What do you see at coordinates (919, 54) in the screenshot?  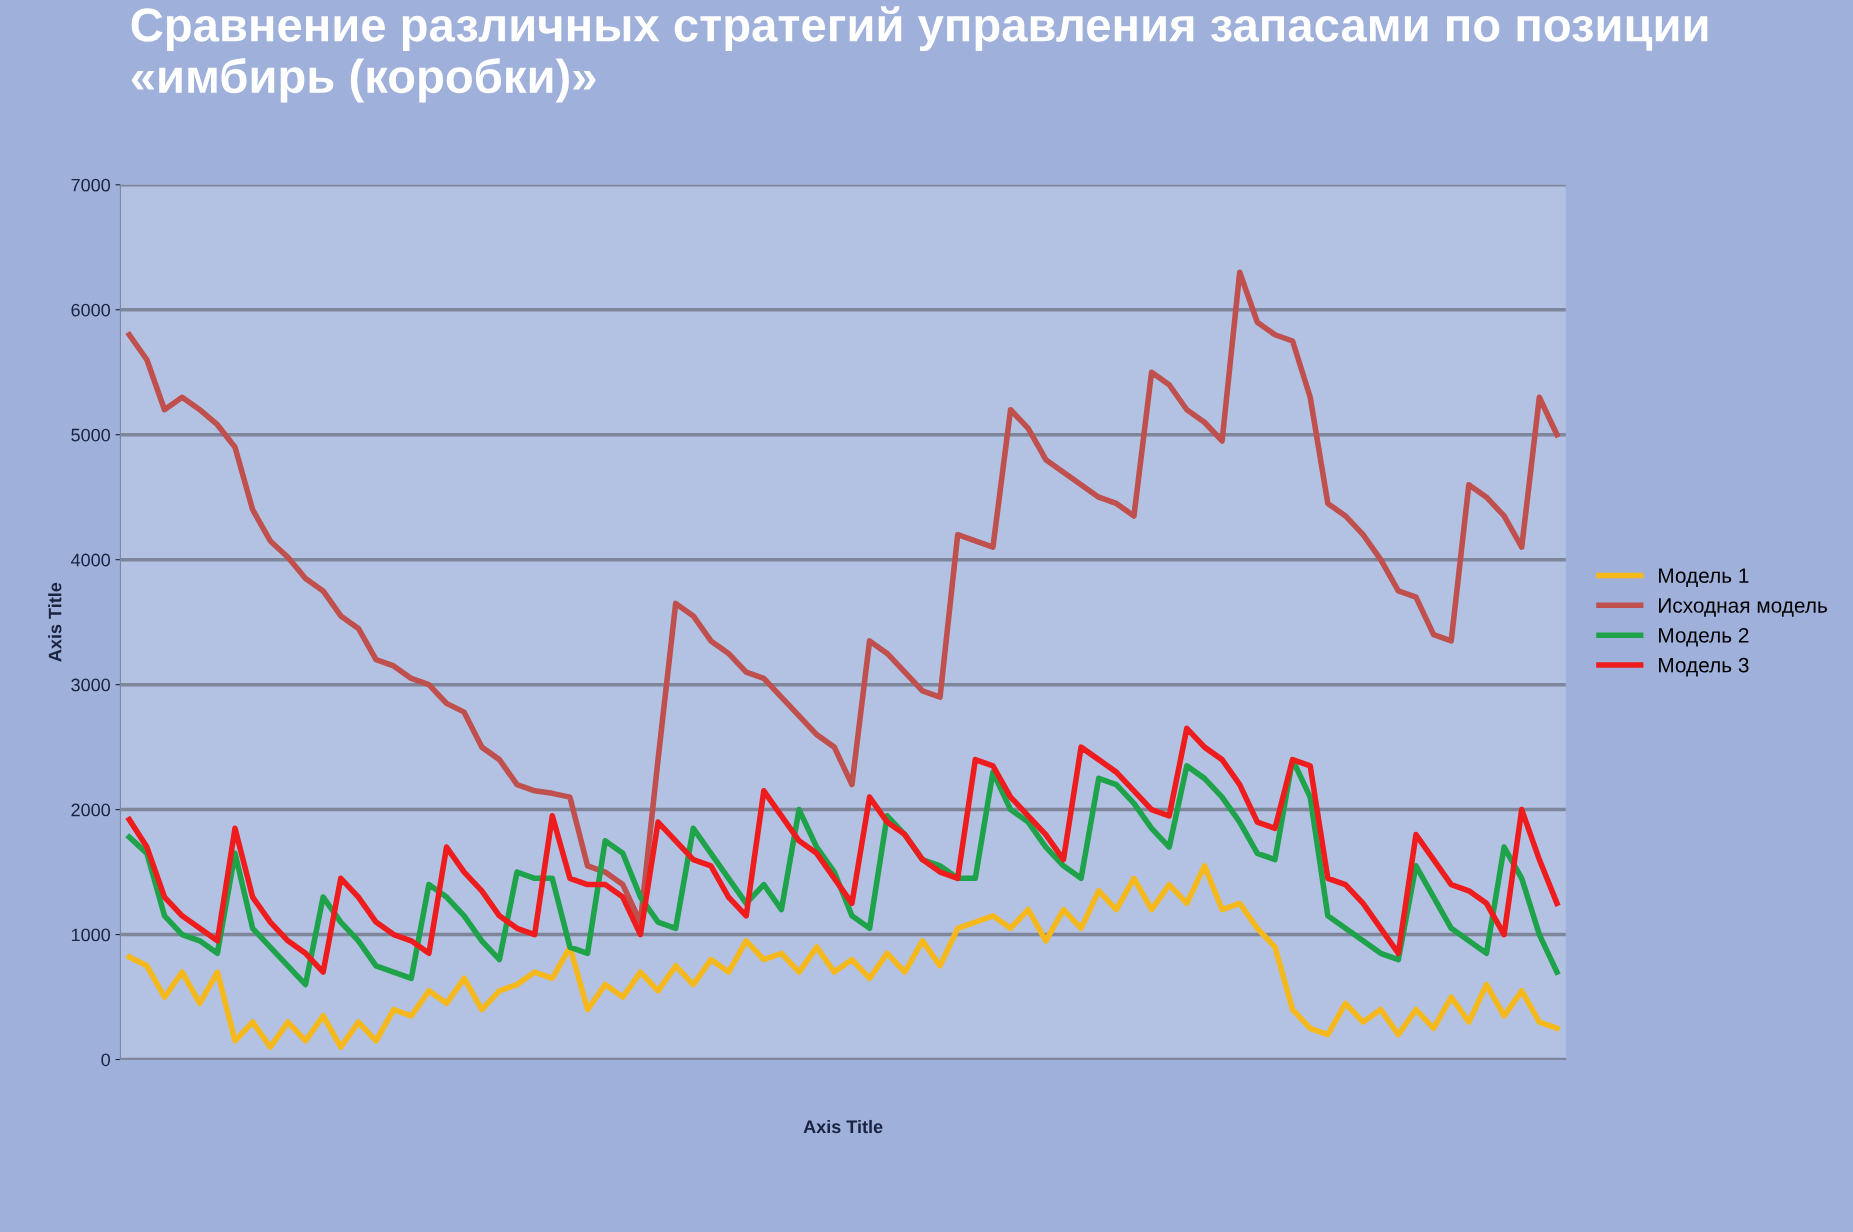 I see `chart-title: Сравнение различных стратегий управления запасами по позиции «имбирь (коробки)»` at bounding box center [919, 54].